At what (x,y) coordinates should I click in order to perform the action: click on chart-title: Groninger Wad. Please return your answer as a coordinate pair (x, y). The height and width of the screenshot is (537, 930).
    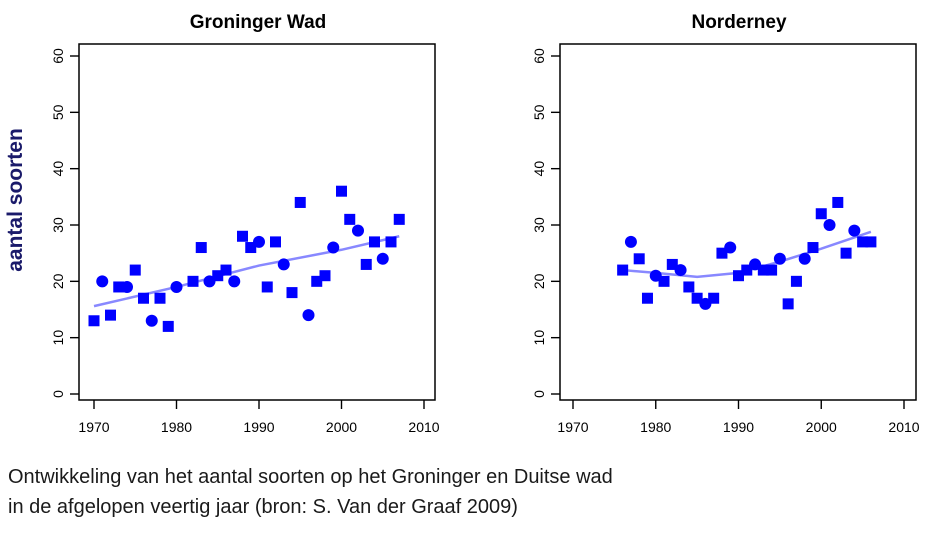
    Looking at the image, I should click on (258, 22).